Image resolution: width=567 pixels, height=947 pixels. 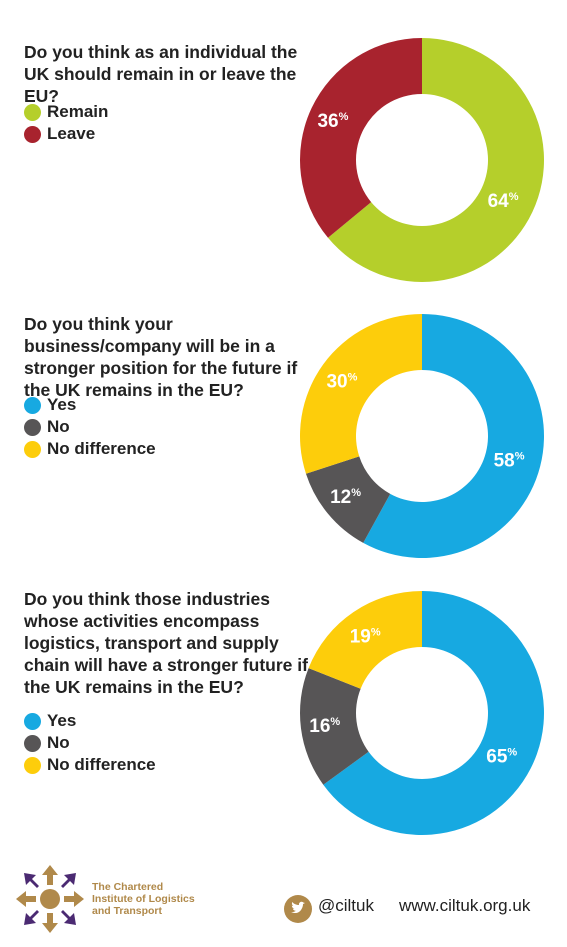 What do you see at coordinates (298, 909) in the screenshot?
I see `twitter-bird-icon` at bounding box center [298, 909].